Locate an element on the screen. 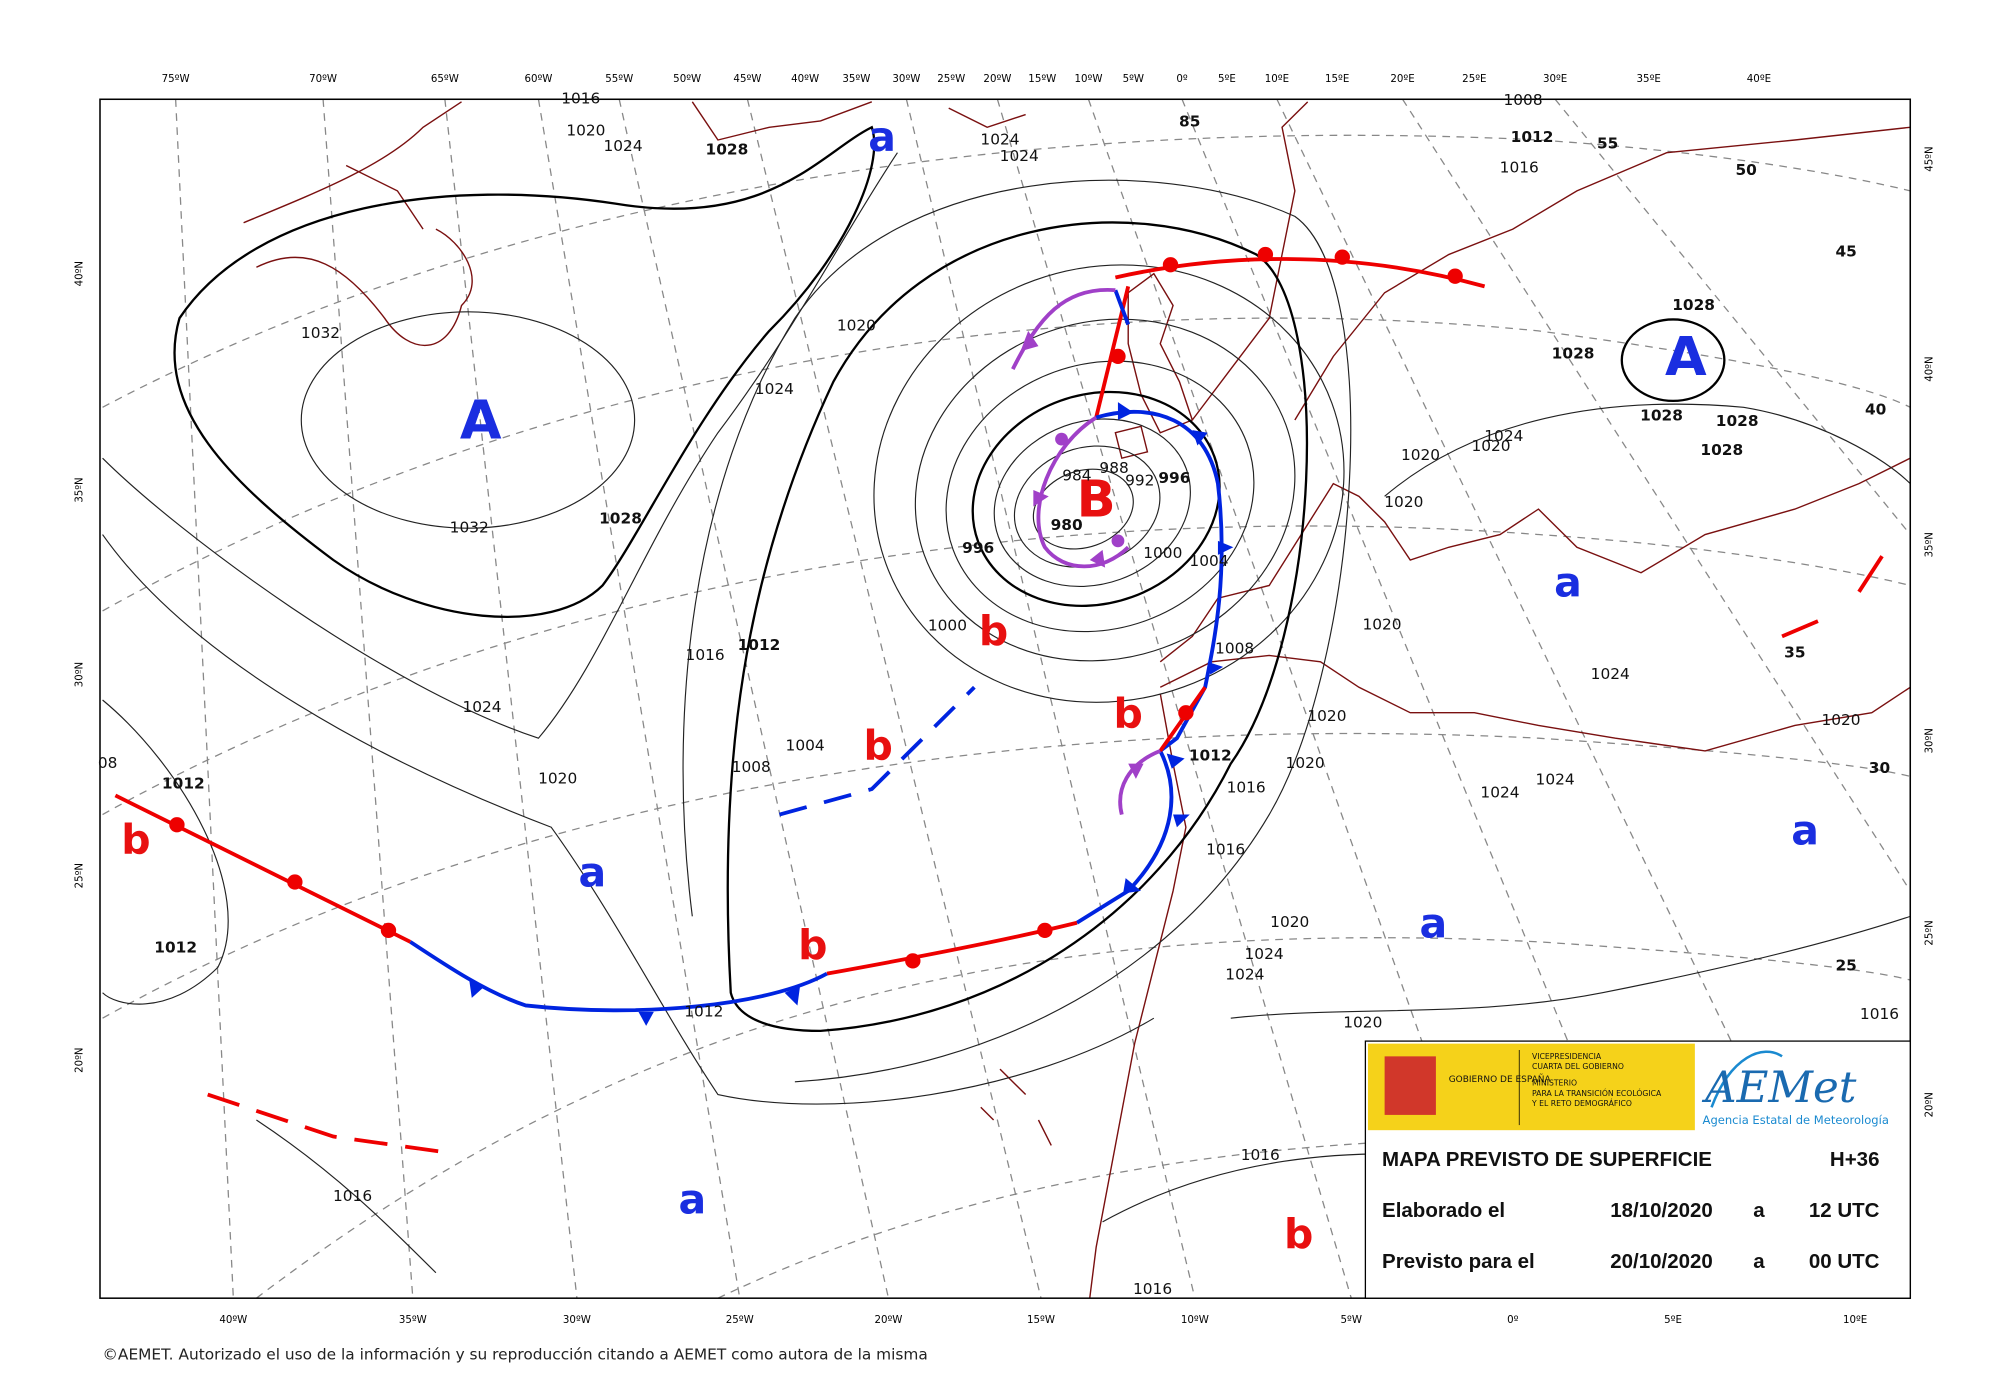 Image resolution: width=2000 pixels, height=1400 pixels. latitude-label: 35ºN is located at coordinates (79, 489).